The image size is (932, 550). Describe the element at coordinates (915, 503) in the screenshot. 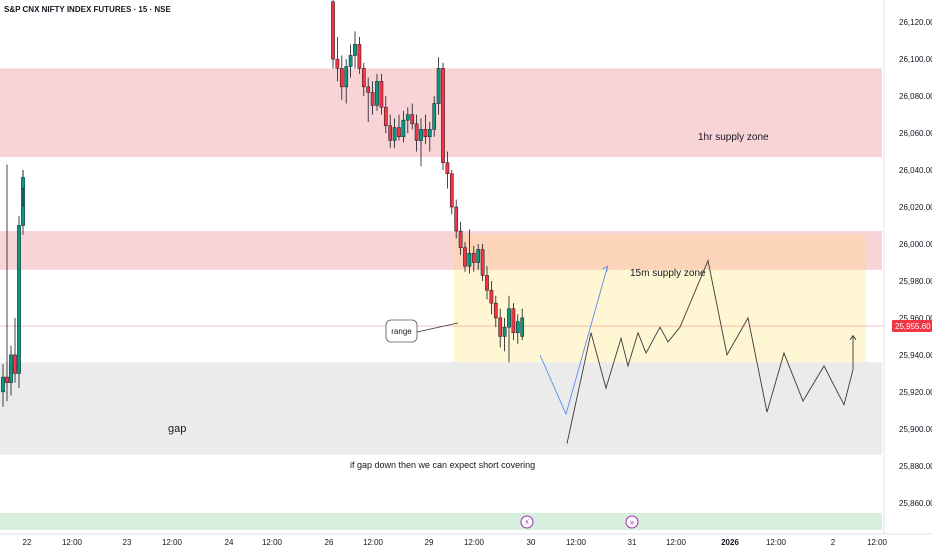

I see `y-tick-label: 25,860.00` at that location.